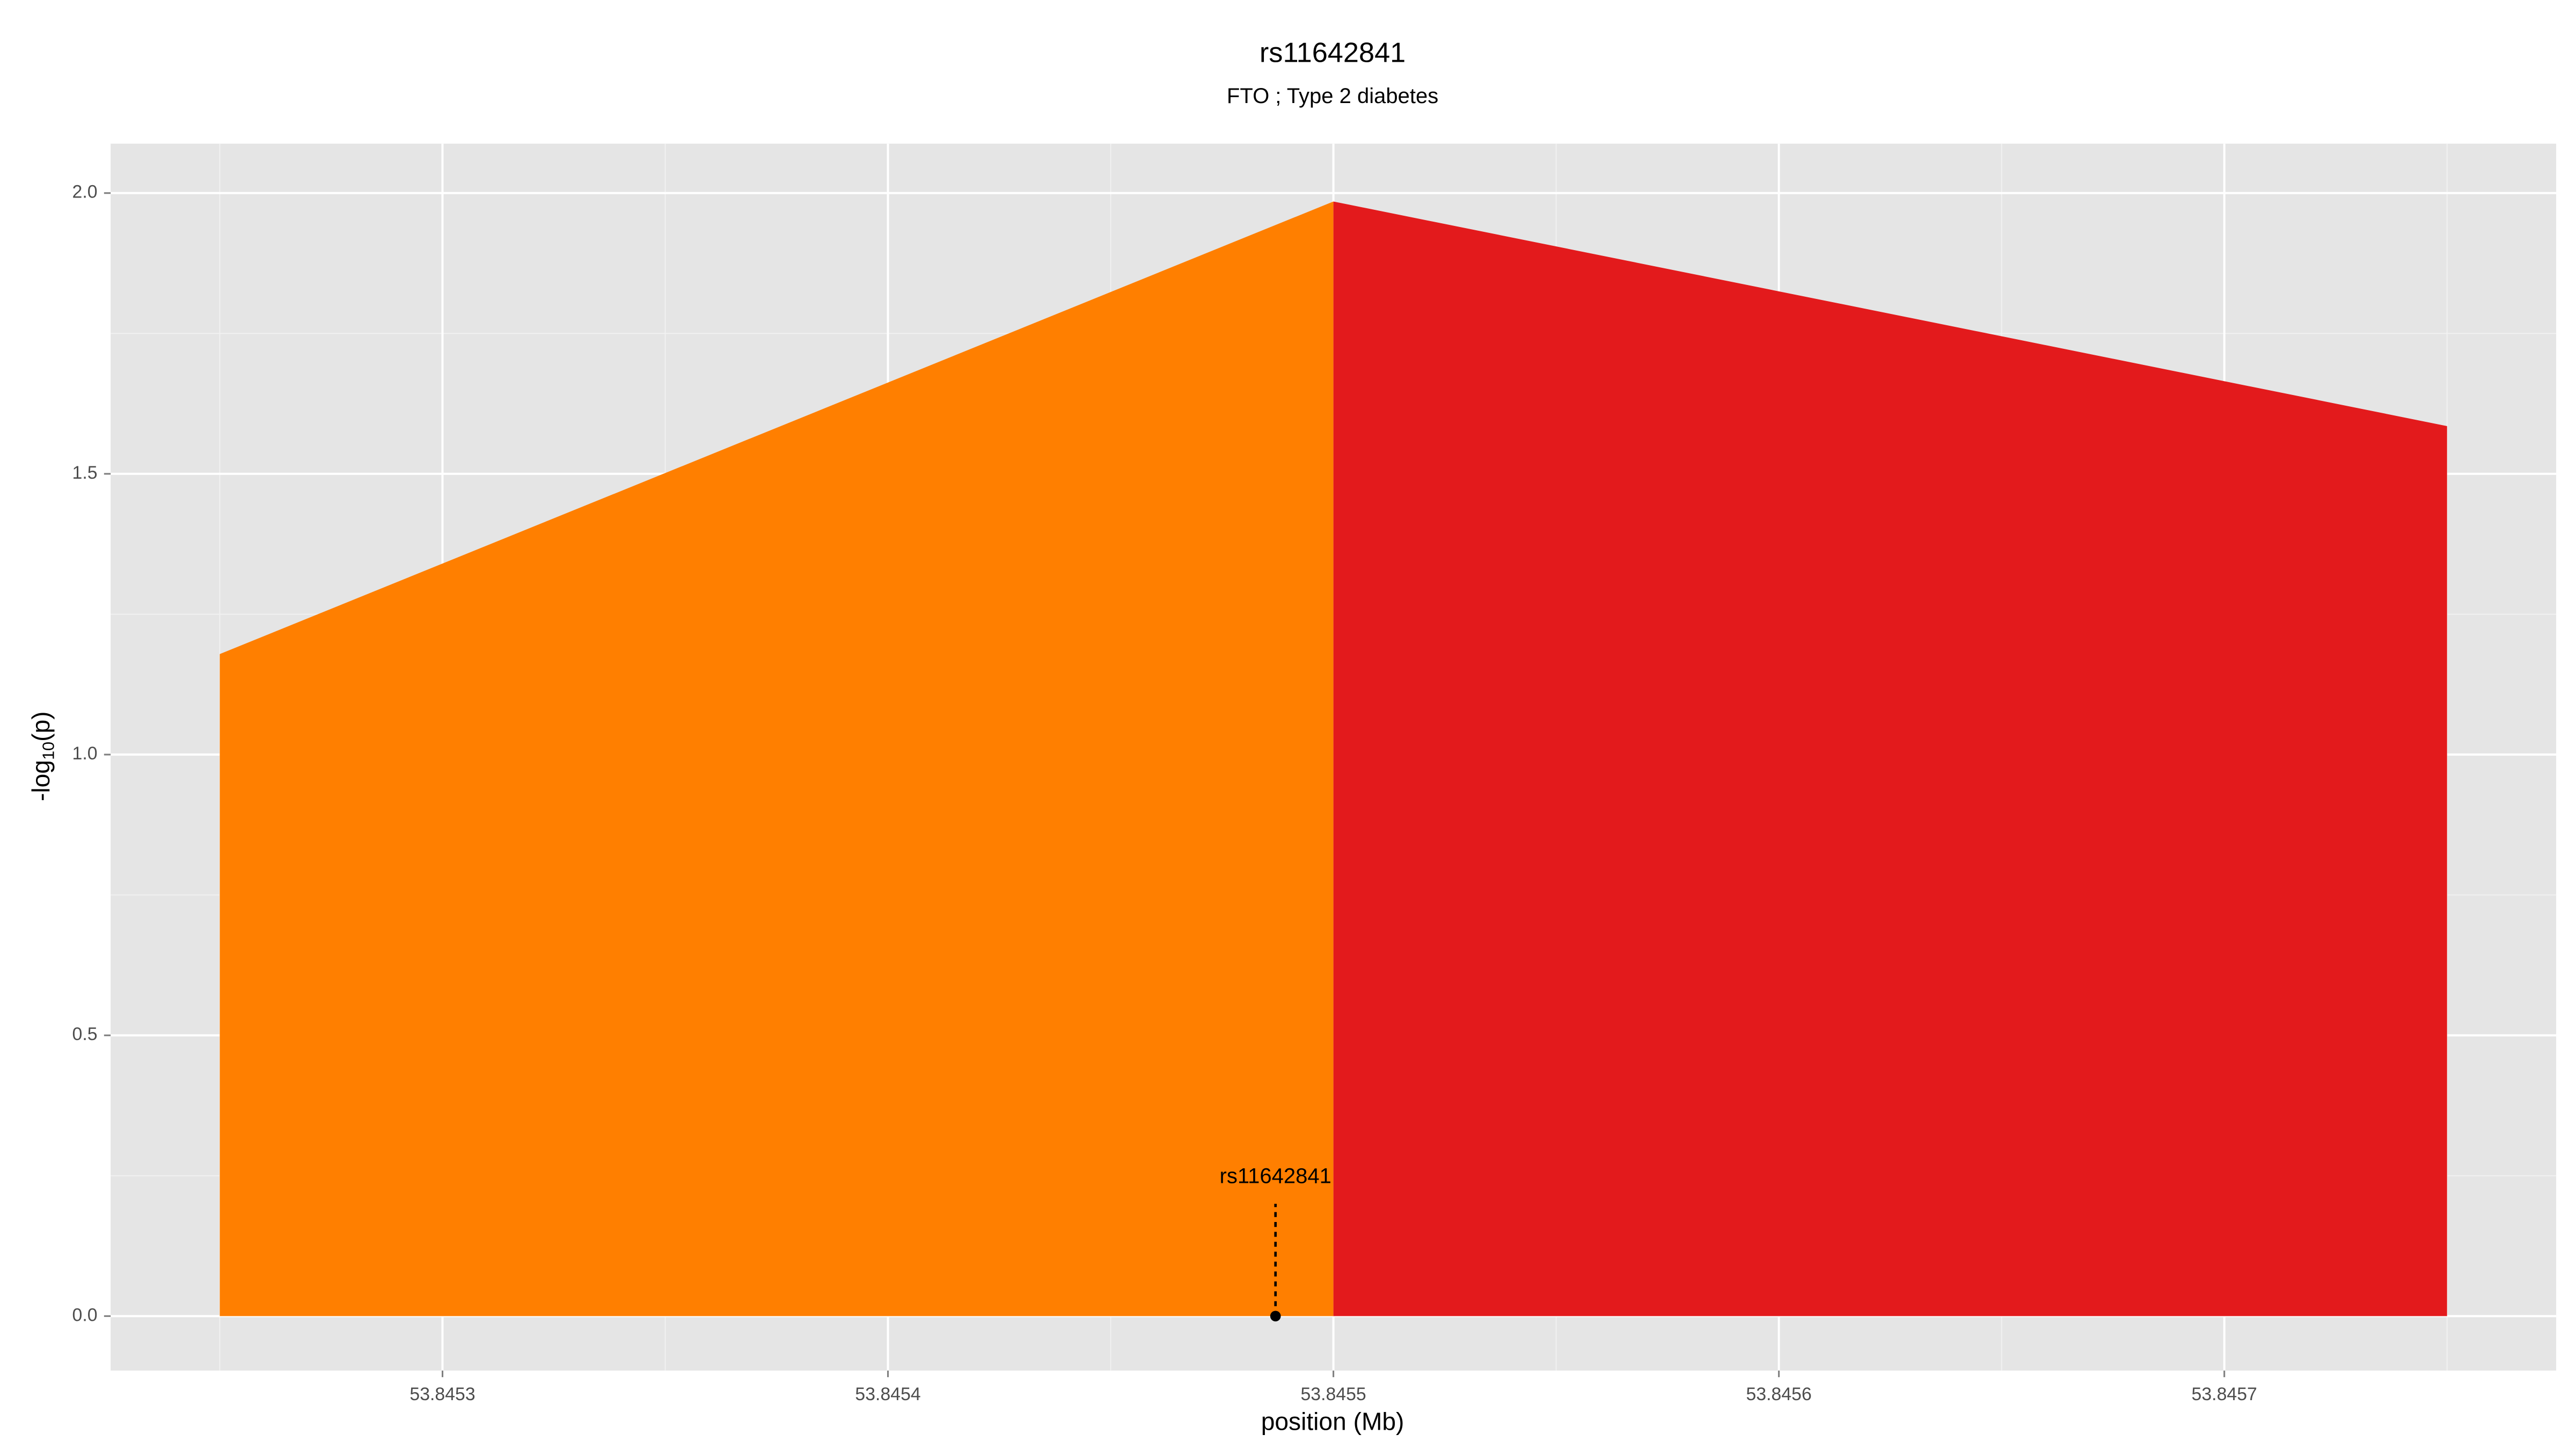 Image resolution: width=2576 pixels, height=1449 pixels. I want to click on x-tick-label: 53.8455, so click(1333, 1394).